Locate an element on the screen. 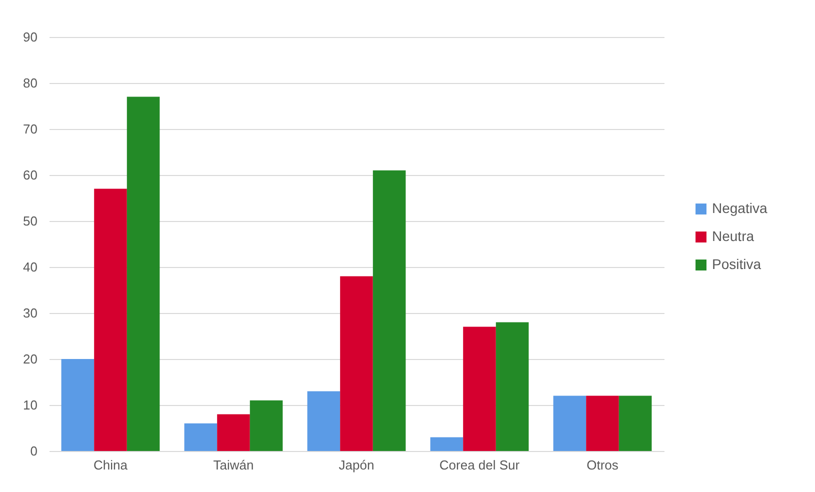 This screenshot has width=815, height=492. y-tick-label: 20 is located at coordinates (30, 359).